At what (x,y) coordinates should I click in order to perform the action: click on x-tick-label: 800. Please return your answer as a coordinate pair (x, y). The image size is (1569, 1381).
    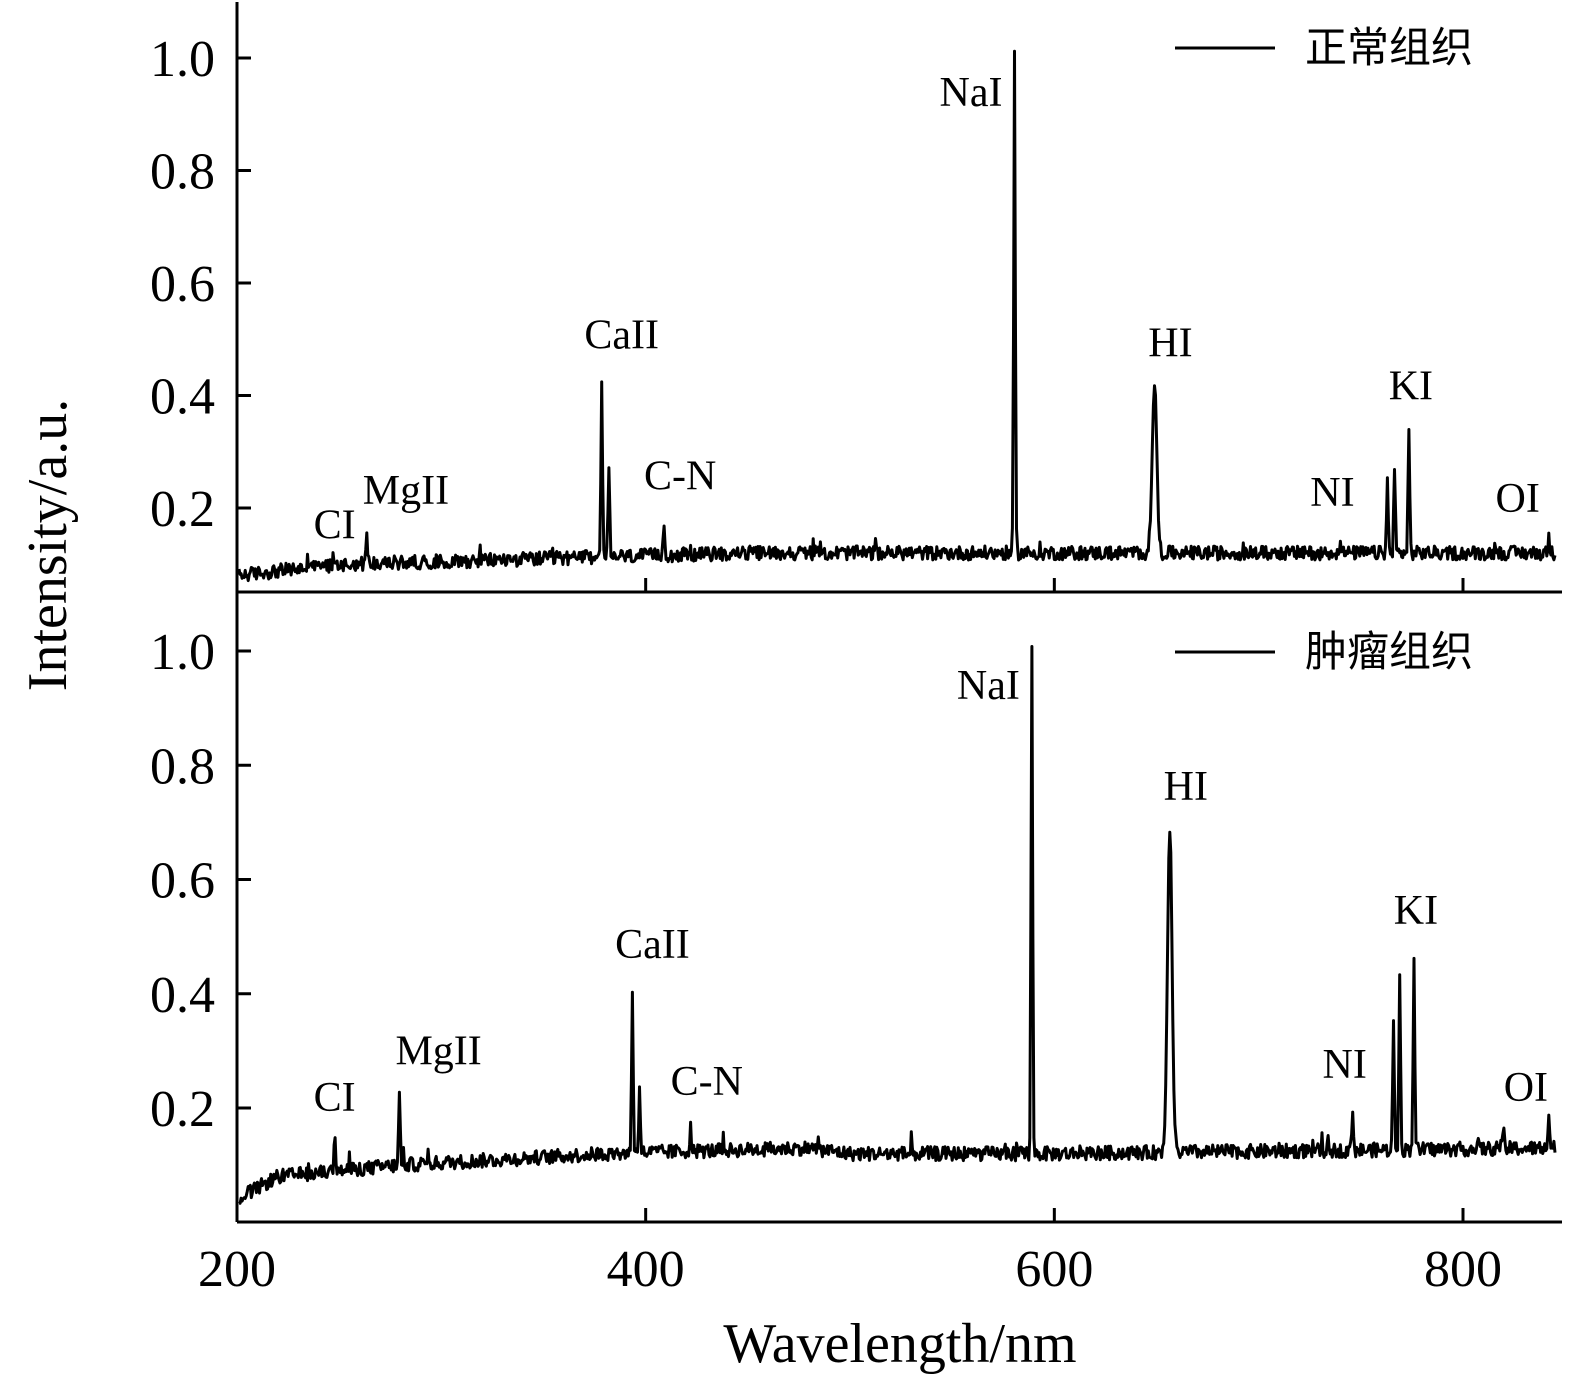
    Looking at the image, I should click on (1463, 1269).